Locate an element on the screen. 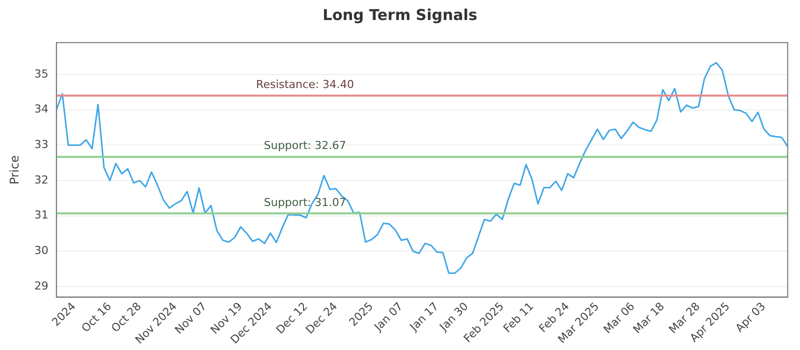 The image size is (800, 350). y-tick-label: 29 is located at coordinates (41, 285).